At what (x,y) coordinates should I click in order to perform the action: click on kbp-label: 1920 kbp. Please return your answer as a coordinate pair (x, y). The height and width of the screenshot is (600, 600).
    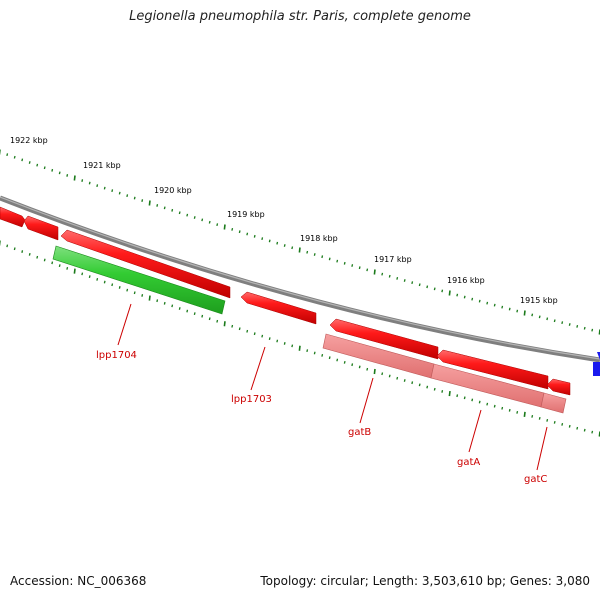
    Looking at the image, I should click on (173, 190).